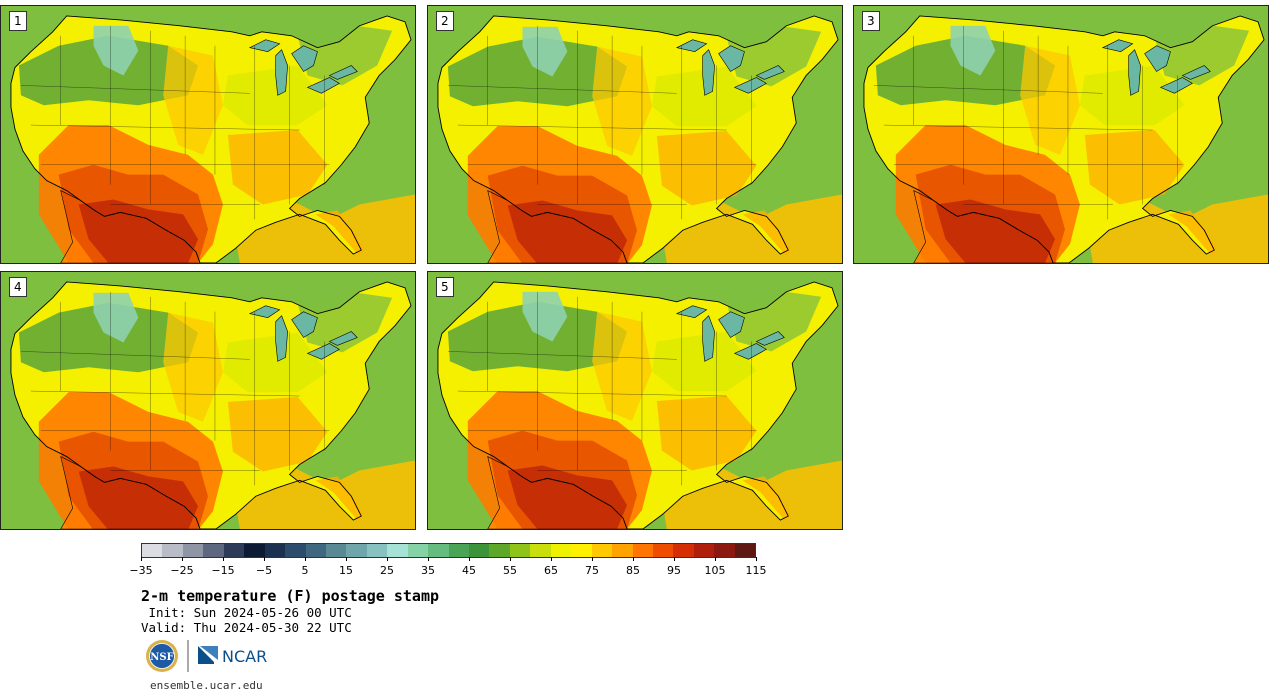 This screenshot has height=696, width=1280. I want to click on map-panel-2: 2, so click(635, 134).